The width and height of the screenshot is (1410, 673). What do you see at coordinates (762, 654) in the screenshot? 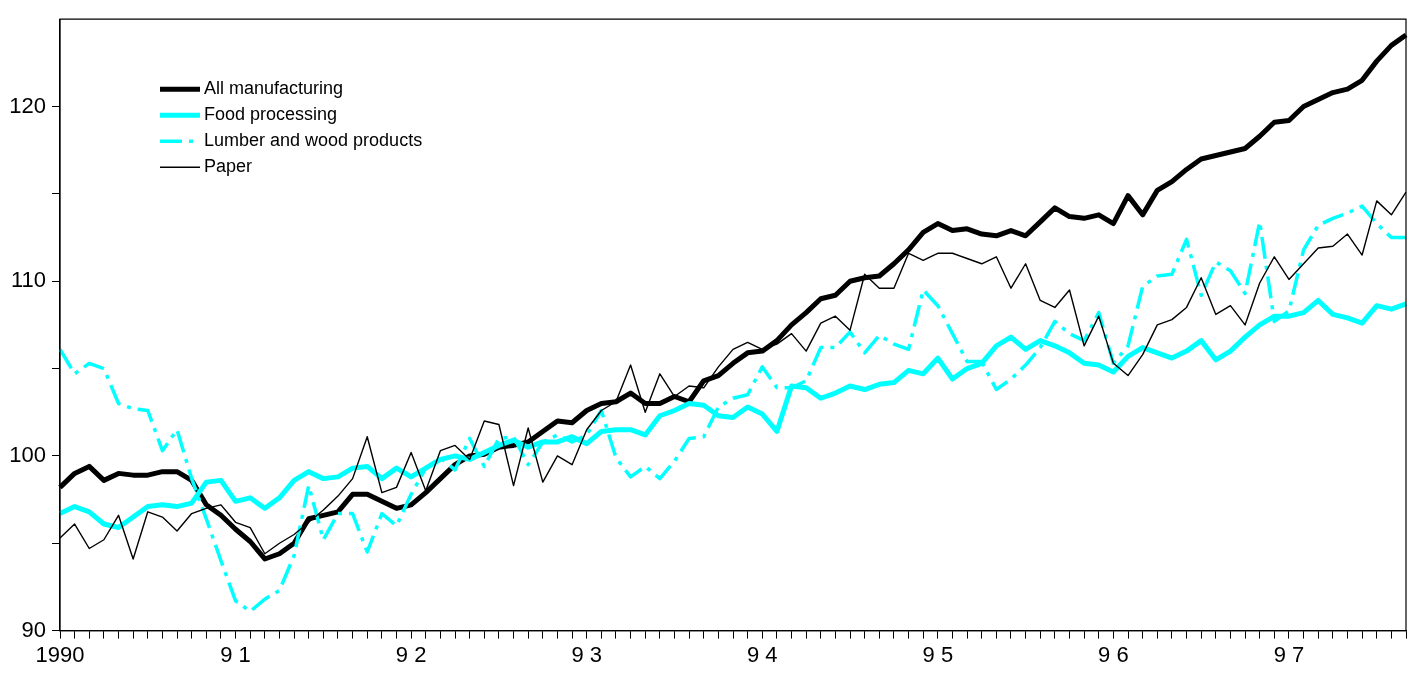
I see `x-tick-label: 9 4` at bounding box center [762, 654].